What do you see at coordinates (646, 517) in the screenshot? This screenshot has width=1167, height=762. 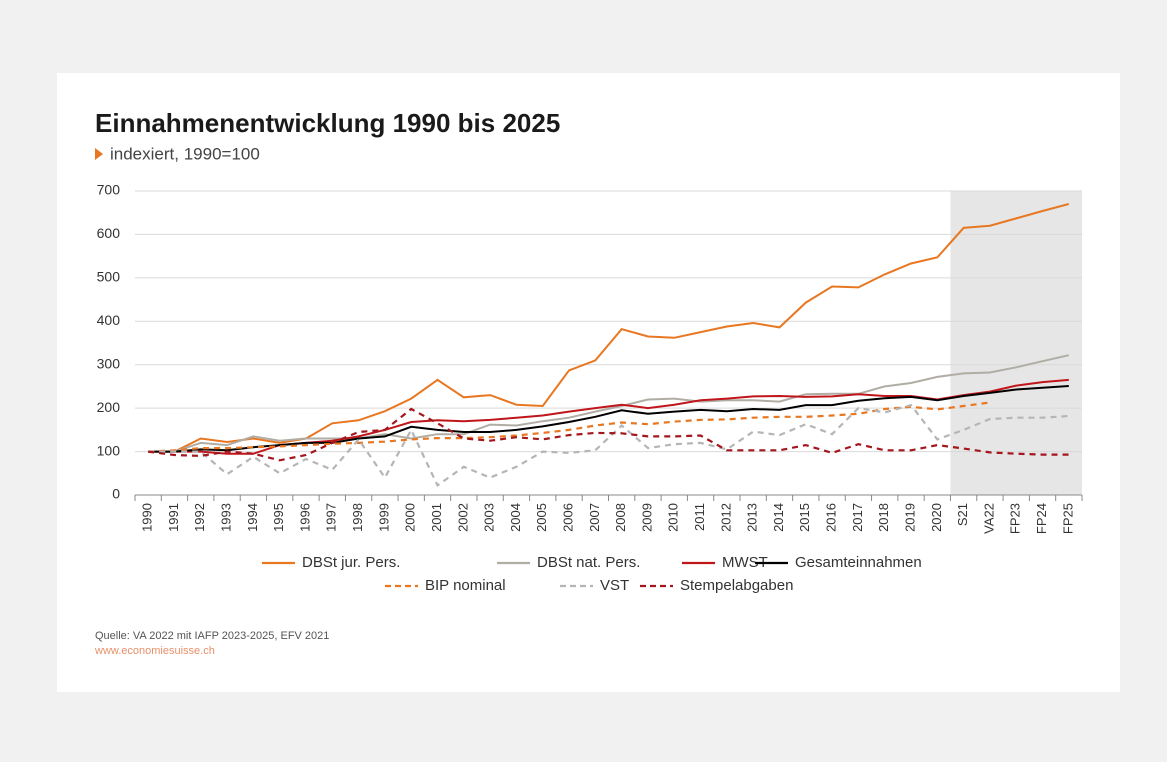 I see `x-tick-label: 2009` at bounding box center [646, 517].